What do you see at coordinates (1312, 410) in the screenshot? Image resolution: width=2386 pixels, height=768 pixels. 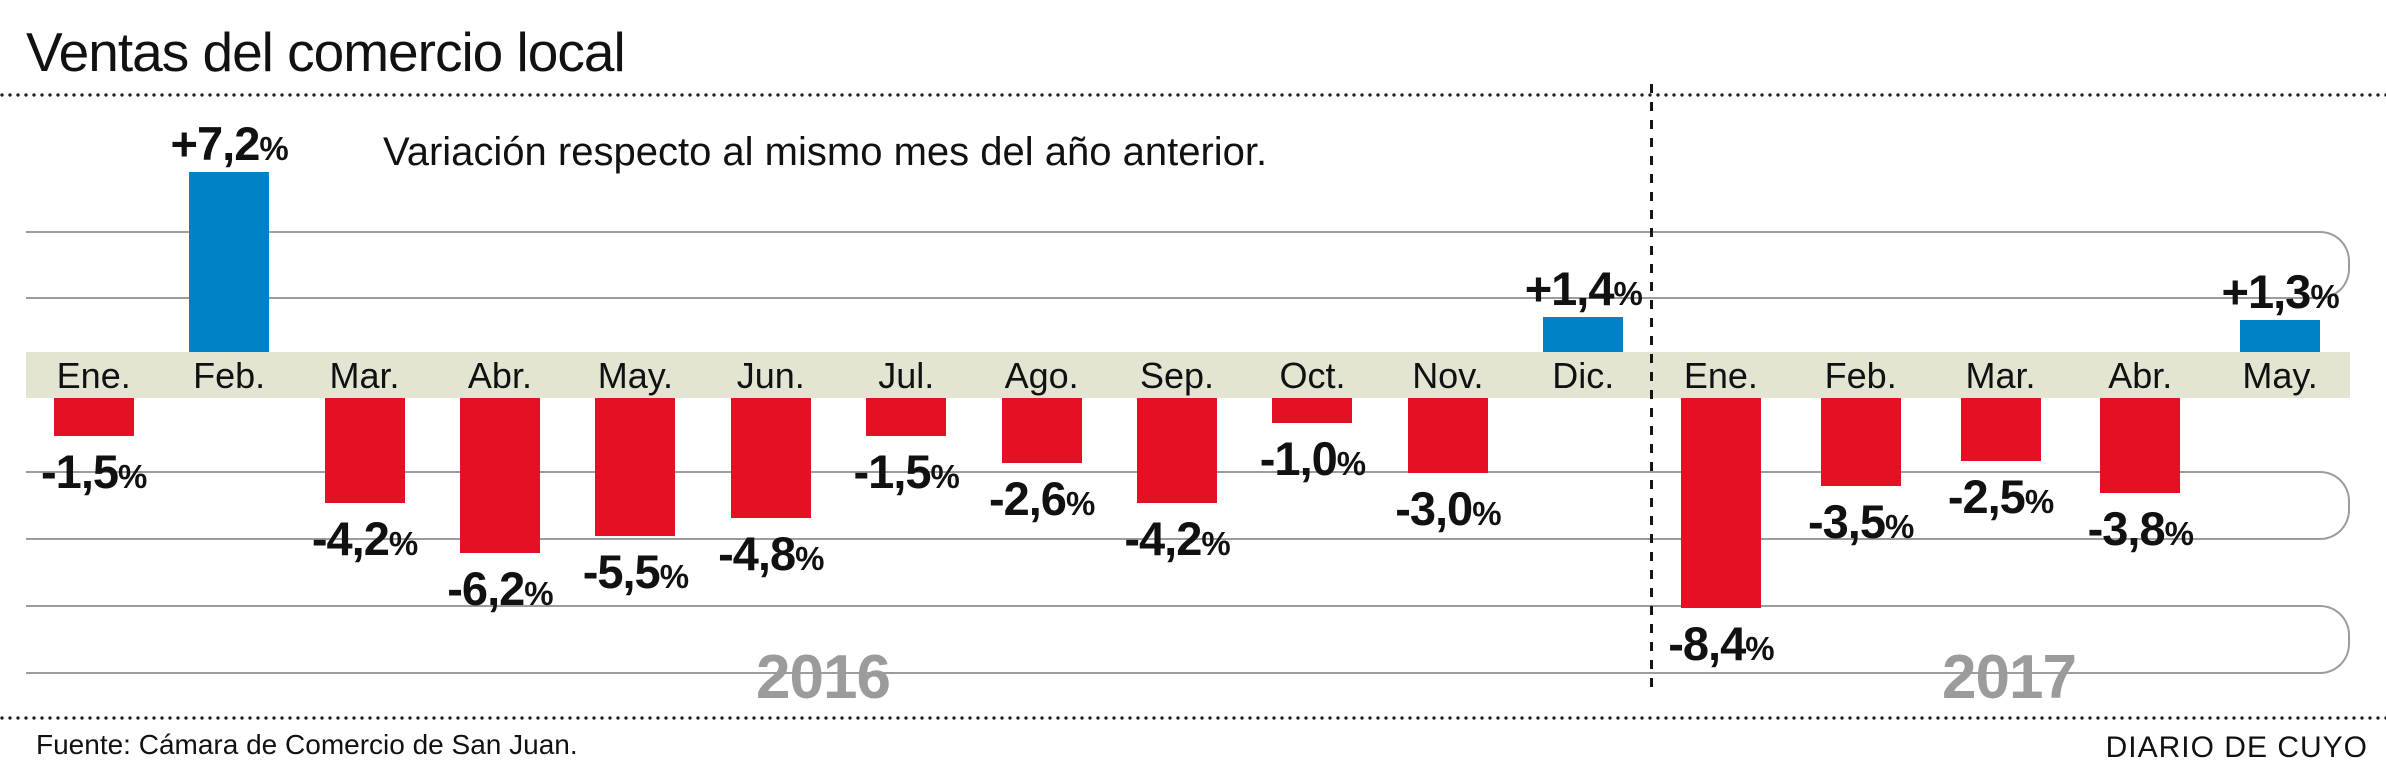 I see `bar-2016-oct` at bounding box center [1312, 410].